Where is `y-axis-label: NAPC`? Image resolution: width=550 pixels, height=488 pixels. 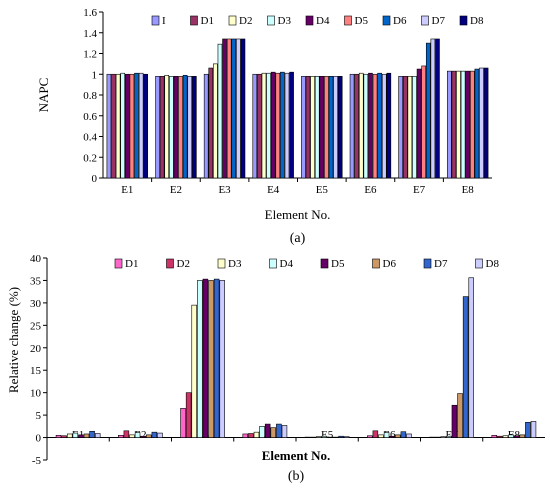 y-axis-label: NAPC is located at coordinates (43, 95).